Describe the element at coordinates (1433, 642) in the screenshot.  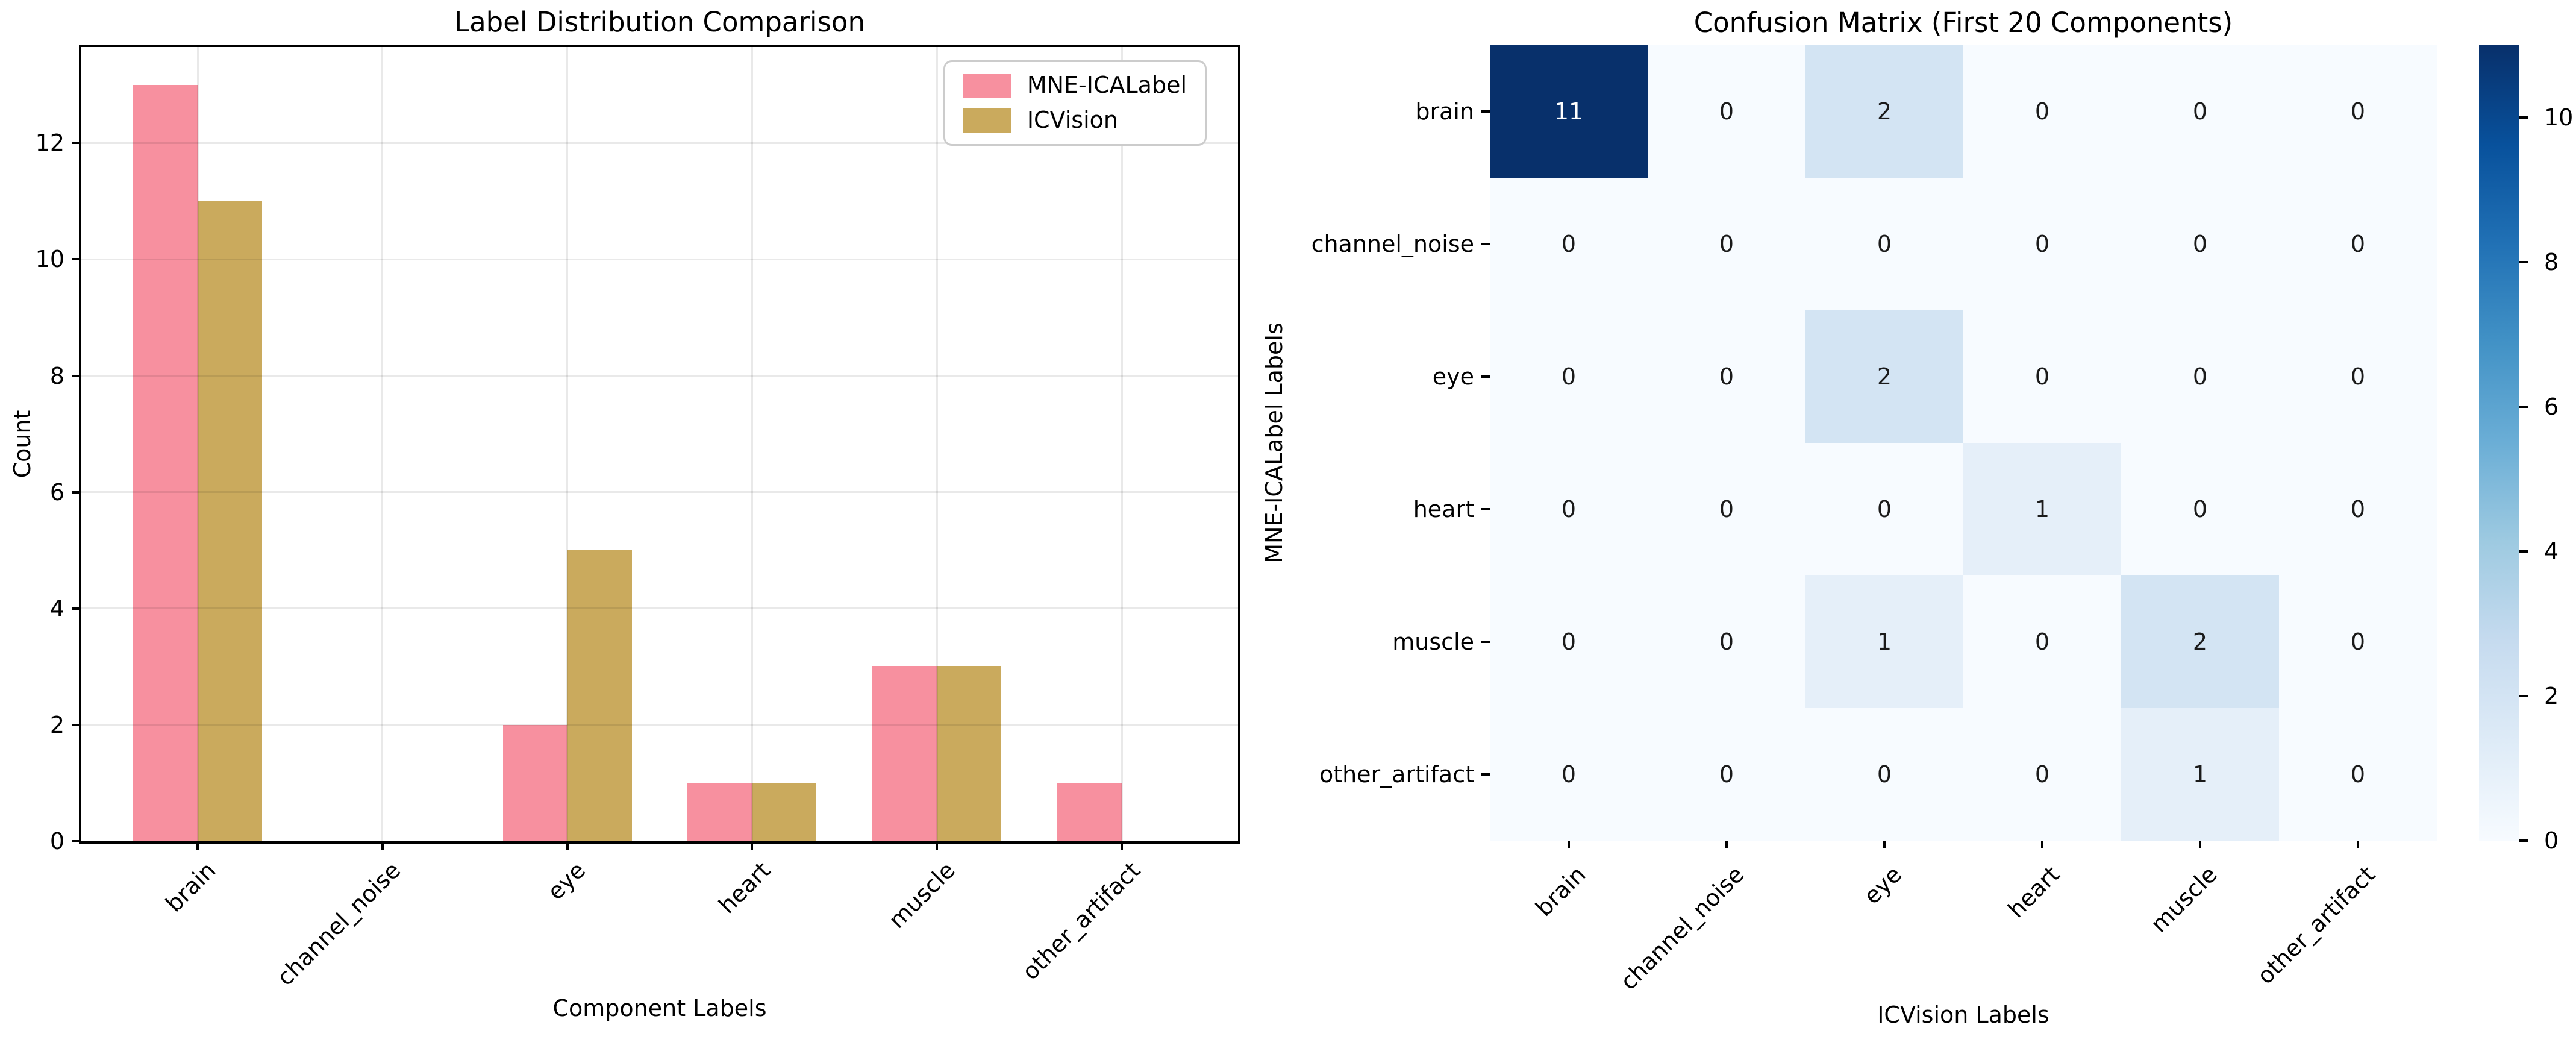
I see `heatmap-y-tick-label: muscle` at that location.